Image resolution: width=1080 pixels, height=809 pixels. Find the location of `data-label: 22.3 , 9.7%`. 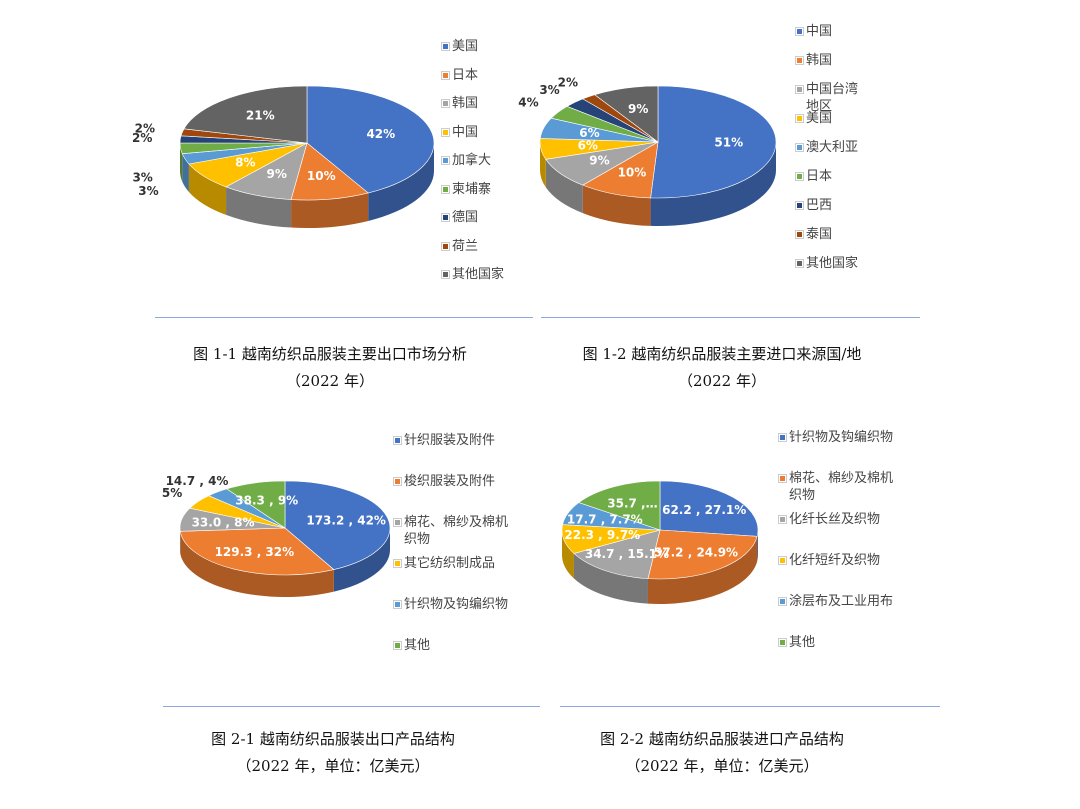

data-label: 22.3 , 9.7% is located at coordinates (602, 535).